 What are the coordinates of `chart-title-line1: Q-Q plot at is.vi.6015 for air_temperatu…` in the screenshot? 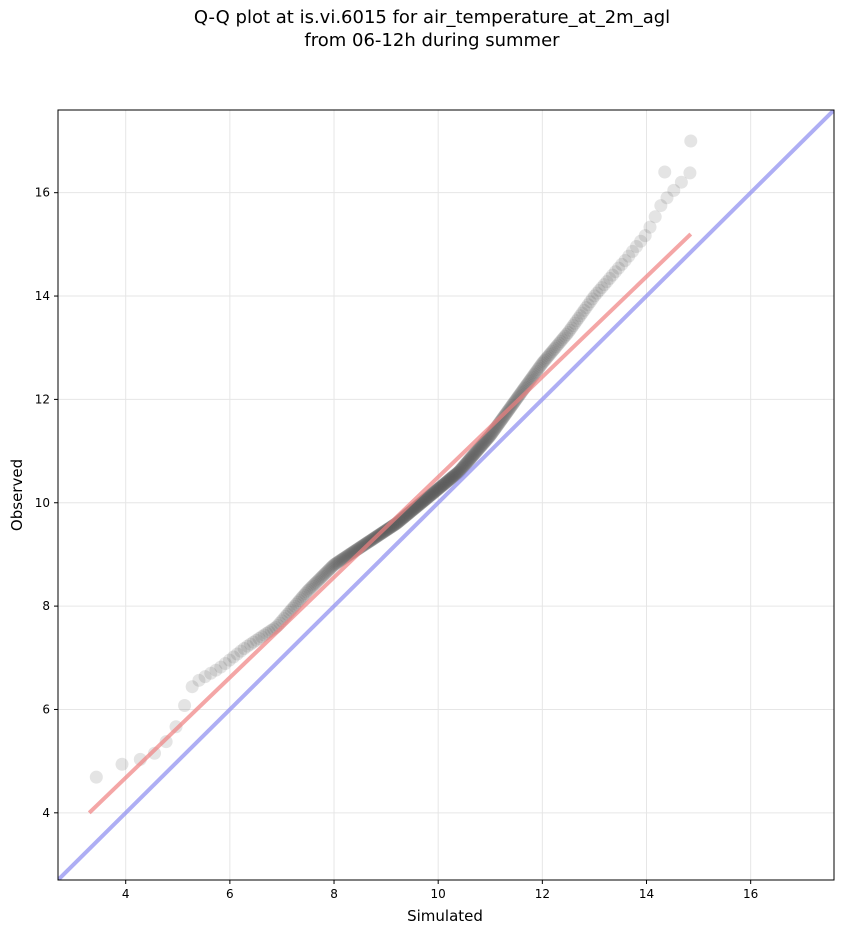 It's located at (432, 17).